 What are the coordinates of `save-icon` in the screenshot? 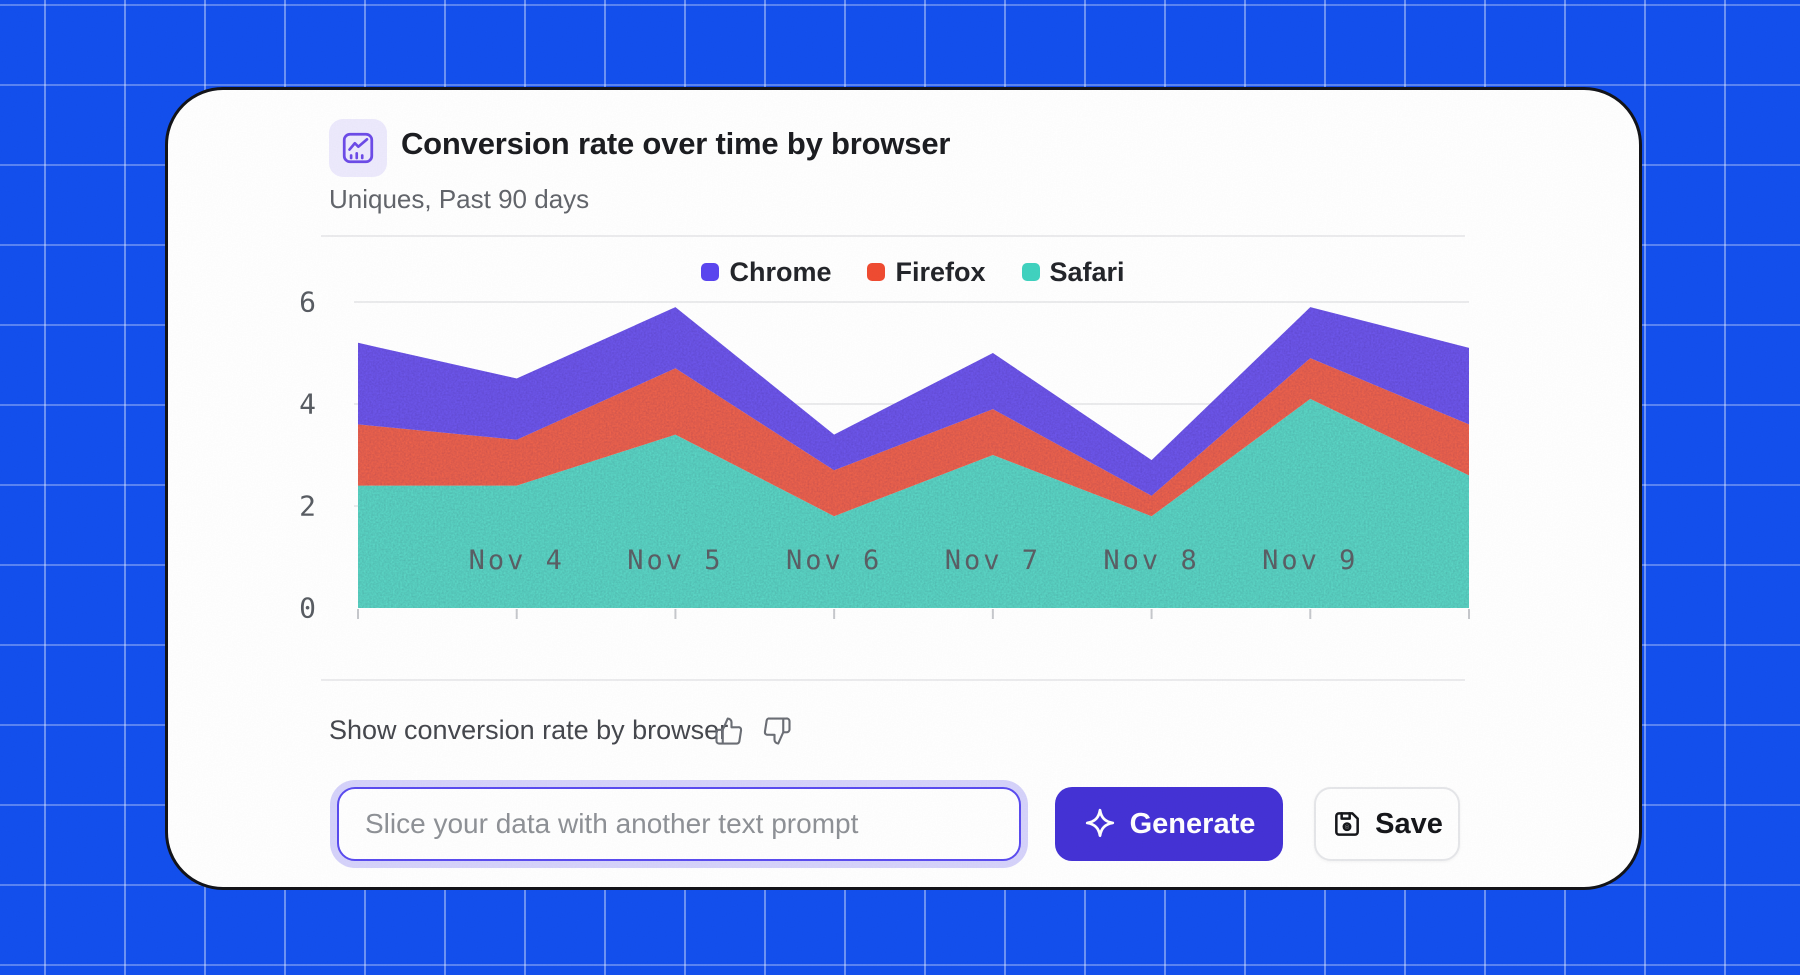 It's located at (1347, 824).